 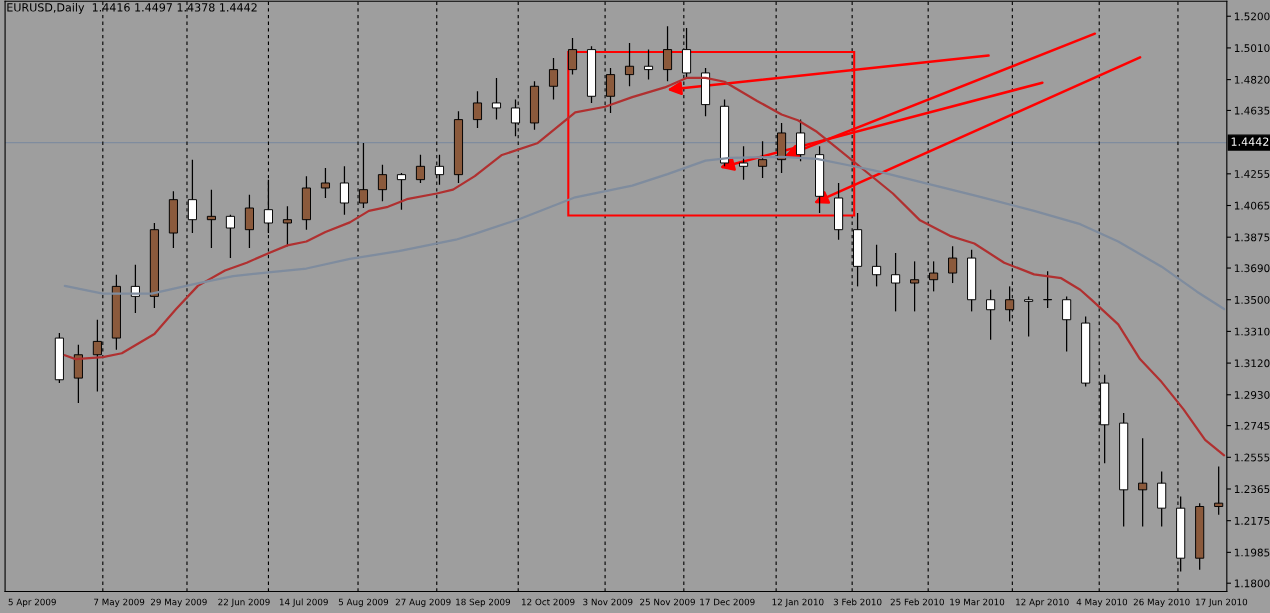 I want to click on y-tick-label: 1.2175, so click(x=1252, y=520).